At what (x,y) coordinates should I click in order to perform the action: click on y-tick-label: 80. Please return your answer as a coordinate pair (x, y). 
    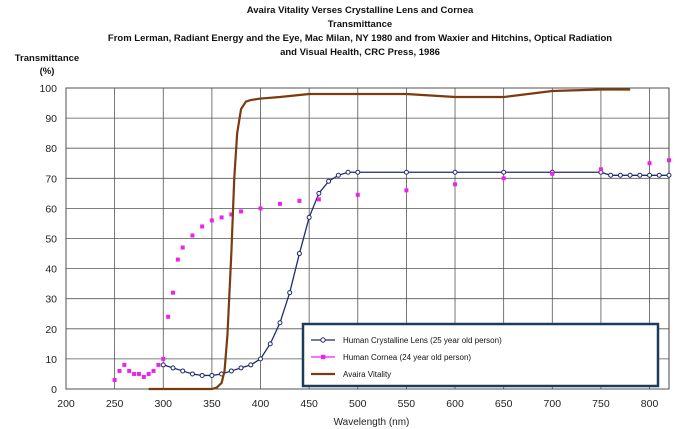
    Looking at the image, I should click on (51, 149).